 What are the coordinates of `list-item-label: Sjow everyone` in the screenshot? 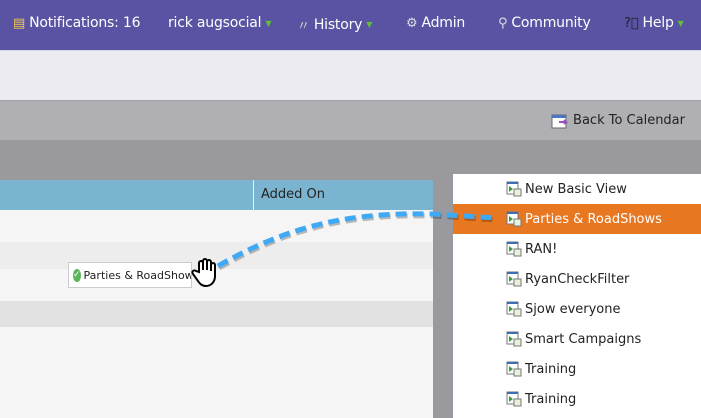 It's located at (573, 309).